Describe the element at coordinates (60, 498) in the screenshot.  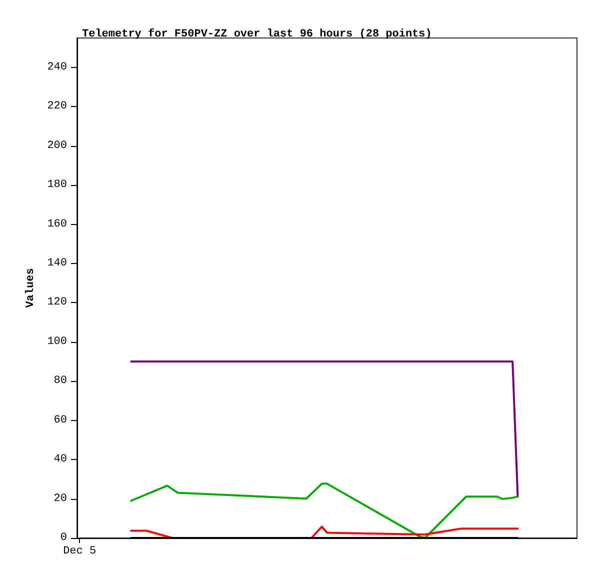
I see `y-tick-label: 20` at that location.